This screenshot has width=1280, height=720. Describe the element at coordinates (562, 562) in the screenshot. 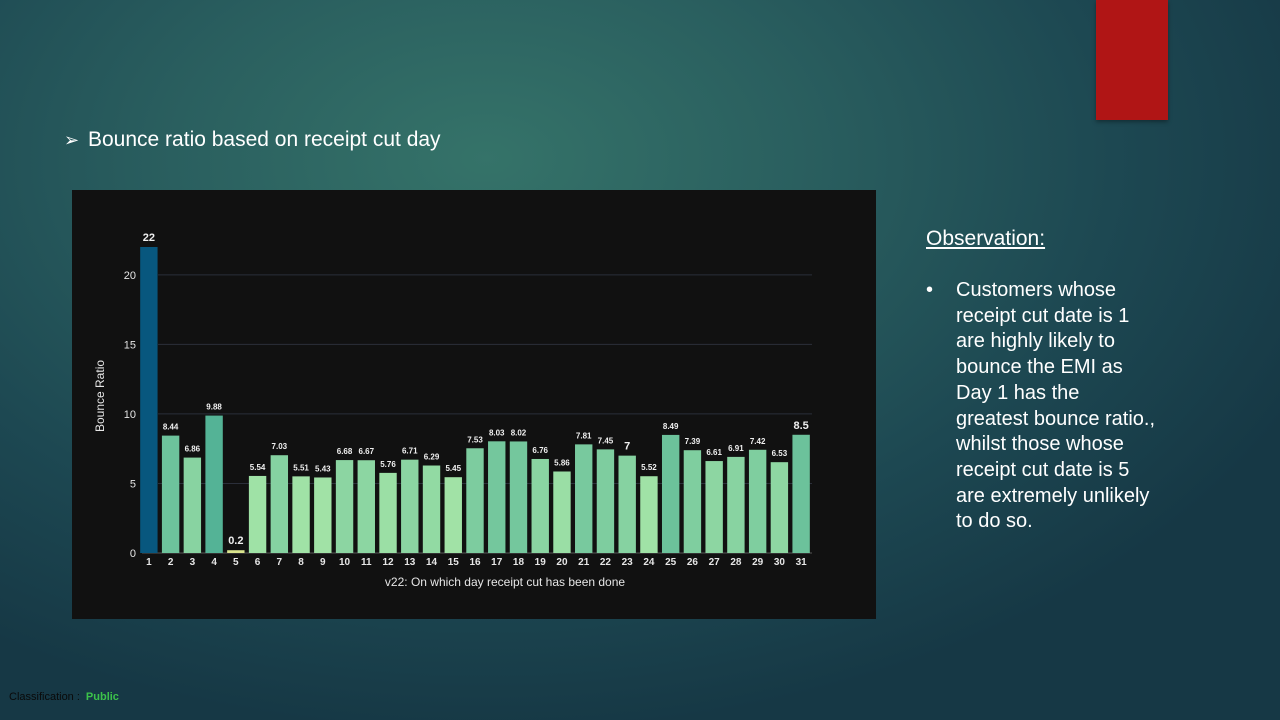

I see `x-tick-label: 20` at that location.